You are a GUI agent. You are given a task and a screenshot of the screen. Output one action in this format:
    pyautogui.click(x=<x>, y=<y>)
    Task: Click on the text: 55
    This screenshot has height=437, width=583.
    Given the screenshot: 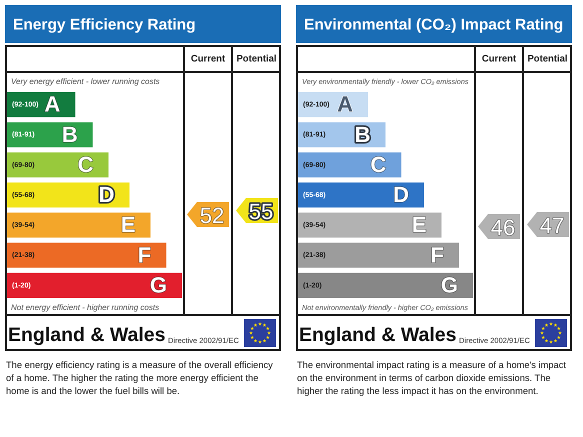 What is the action you would take?
    pyautogui.click(x=260, y=211)
    